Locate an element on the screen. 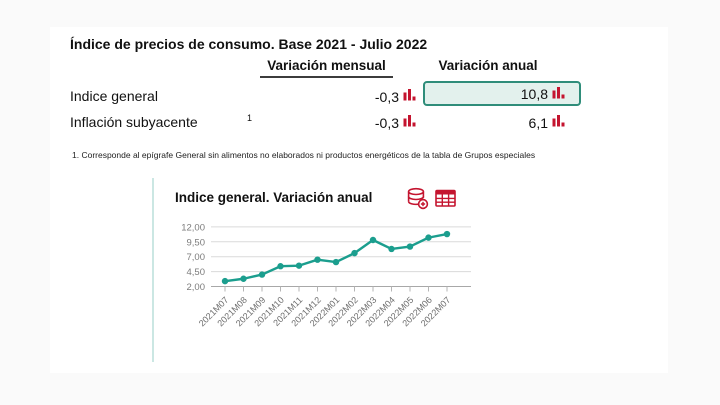 The height and width of the screenshot is (405, 720). value-text: 6,1 is located at coordinates (538, 123).